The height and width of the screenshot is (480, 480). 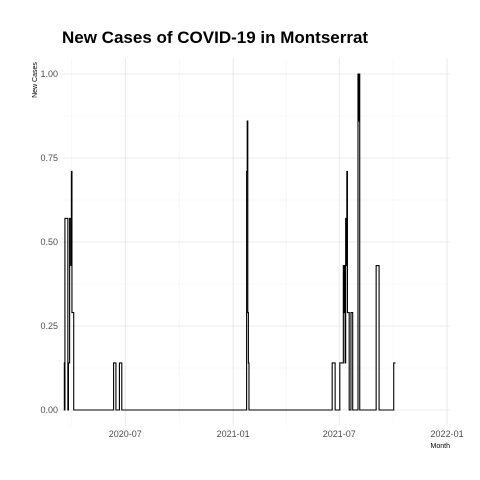 I want to click on chart-title: New Cases of COVID-19 in Montserrat, so click(x=215, y=37).